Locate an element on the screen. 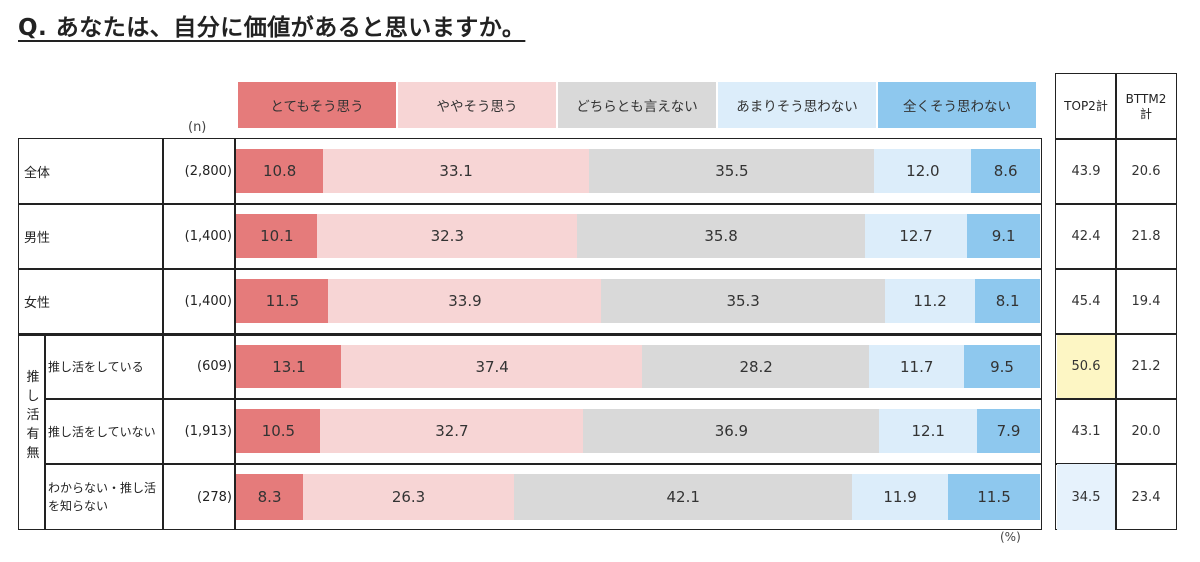  row-n: (278) is located at coordinates (214, 497).